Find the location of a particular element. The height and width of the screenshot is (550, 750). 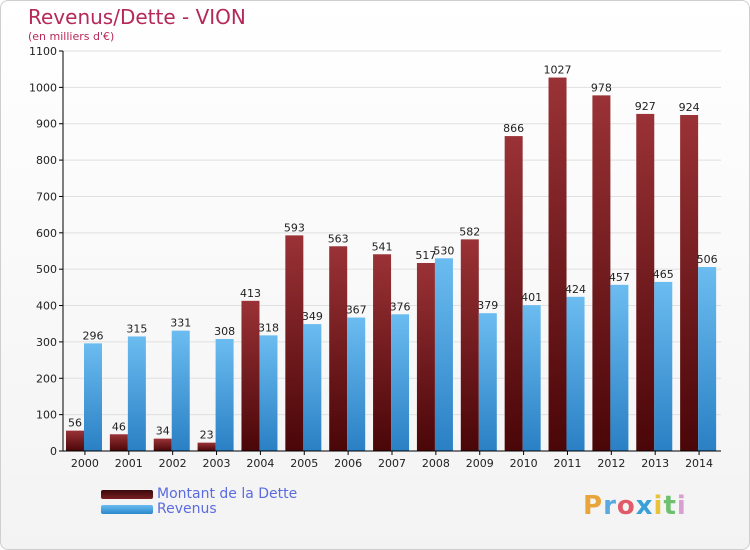

y-tick-label: 1100 is located at coordinates (43, 51).